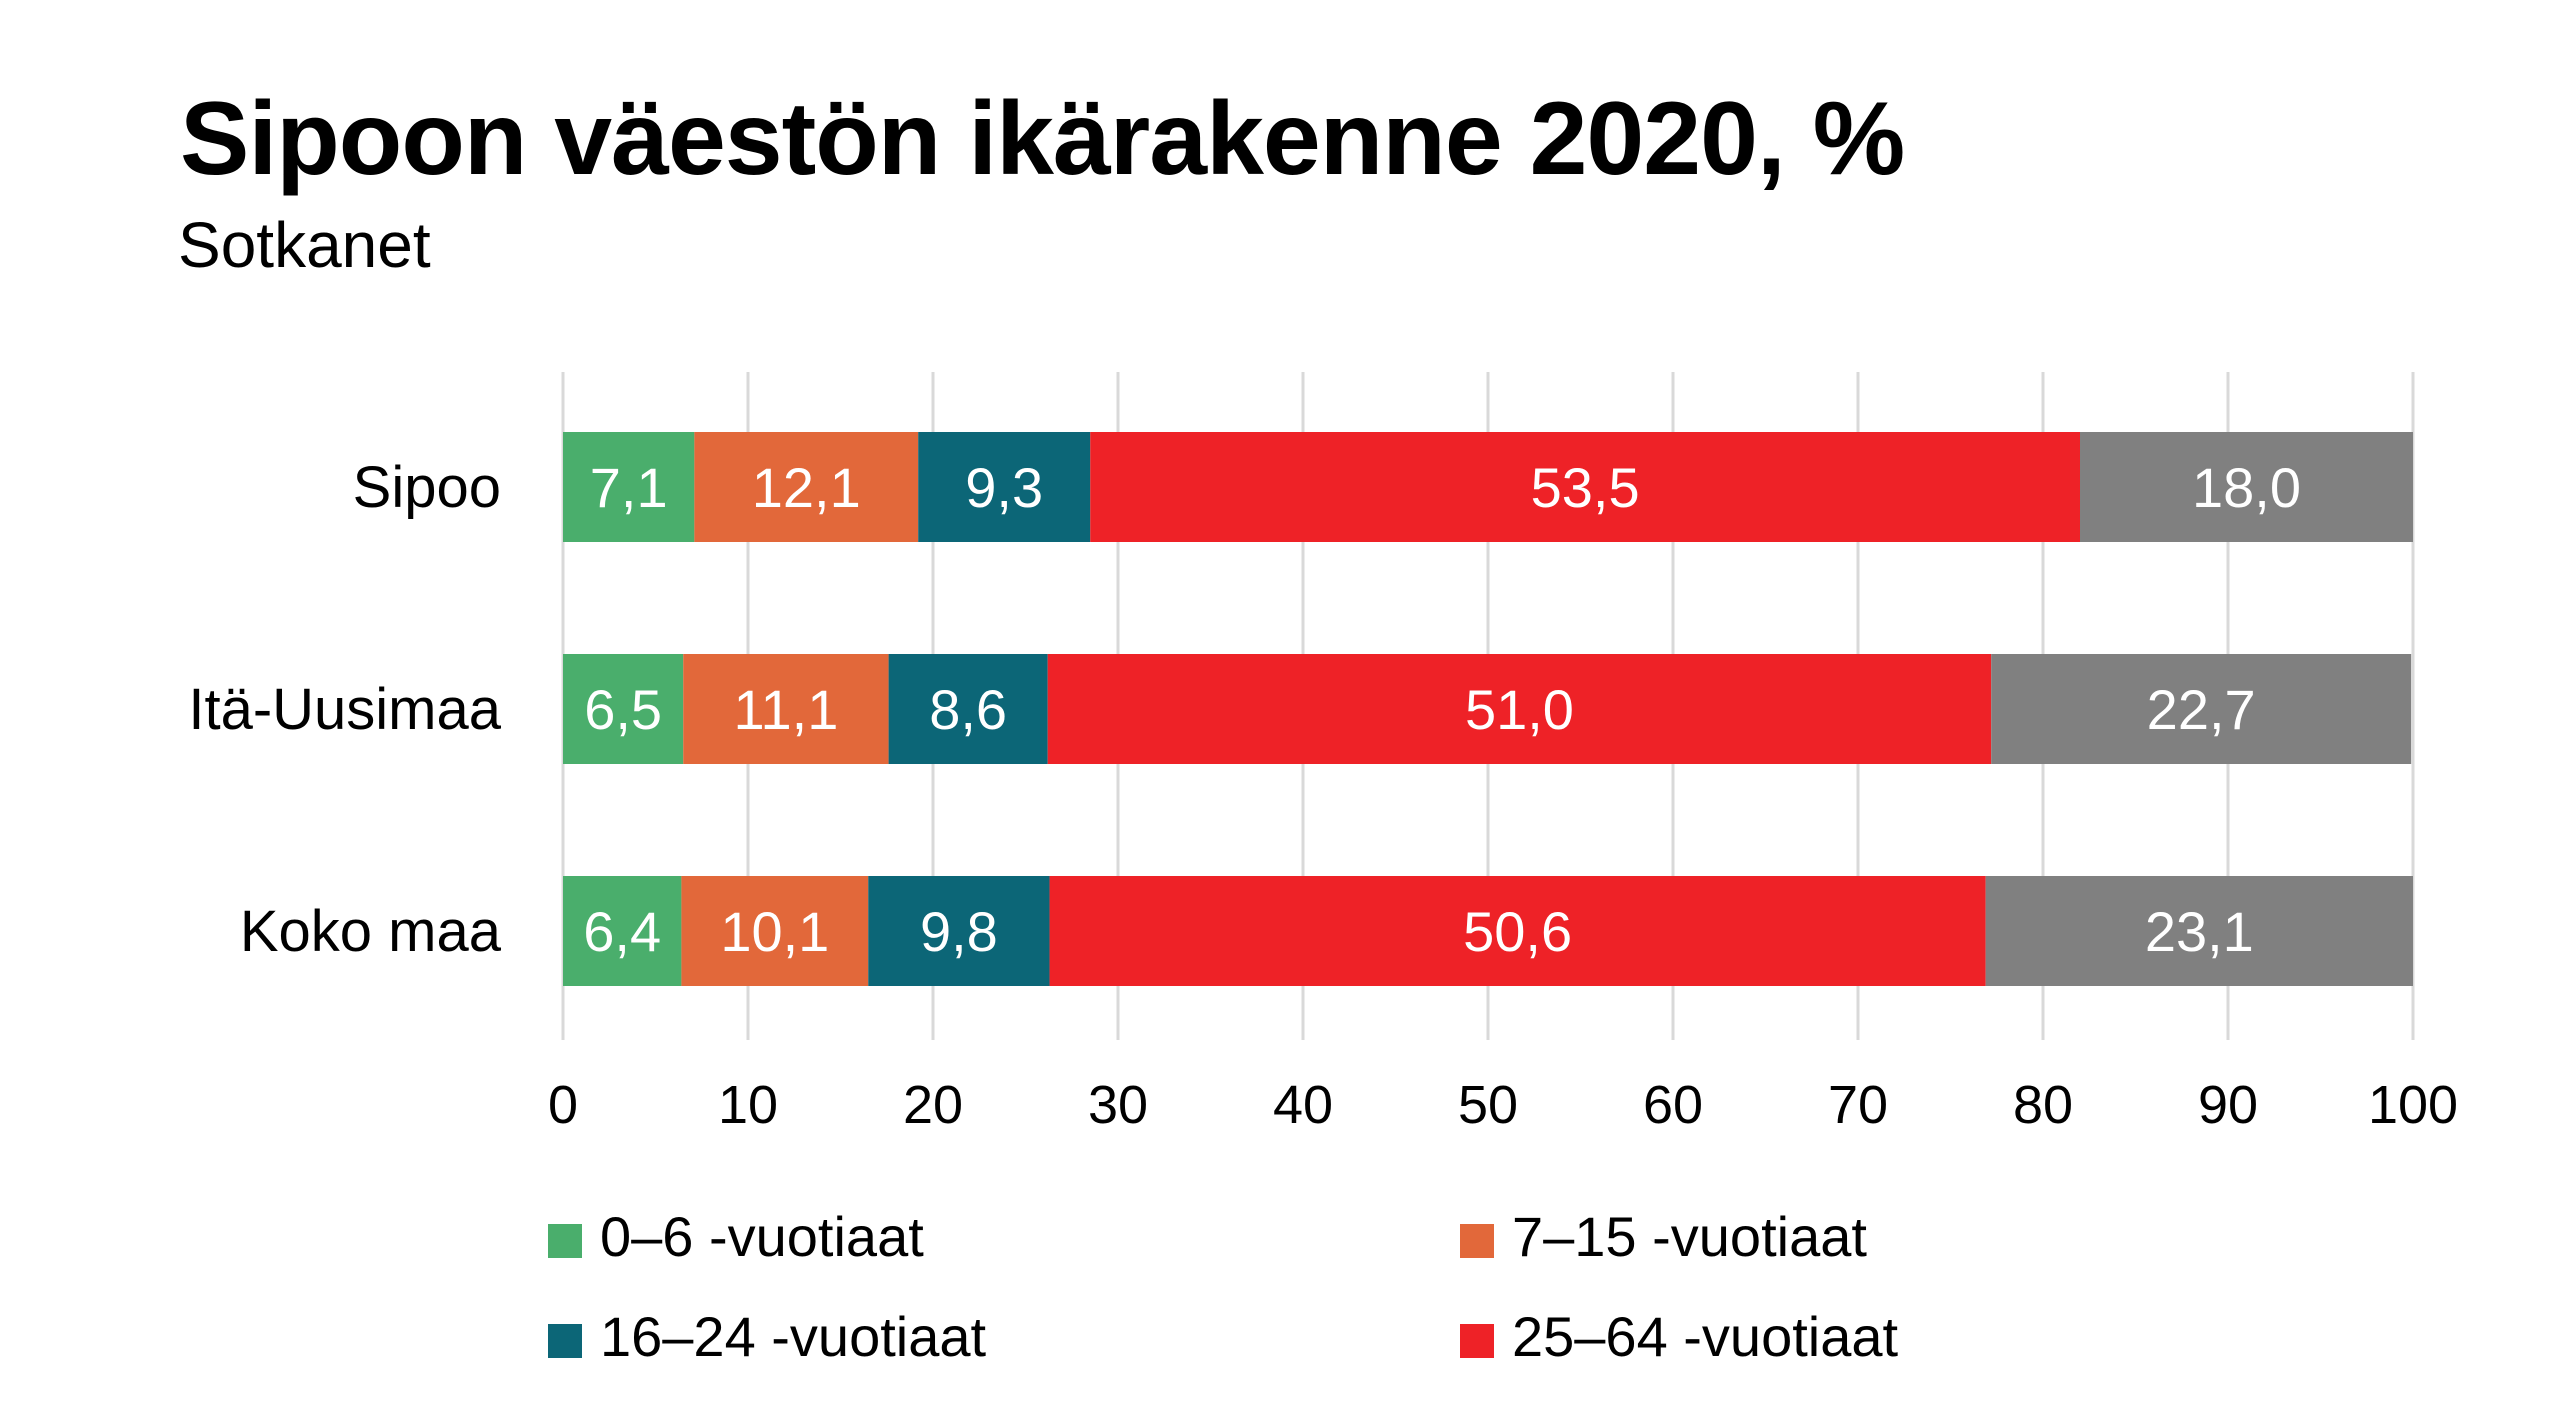 This screenshot has width=2560, height=1421. I want to click on chart-title: Sipoon väestön ikärakenne 2020, %, so click(1042, 139).